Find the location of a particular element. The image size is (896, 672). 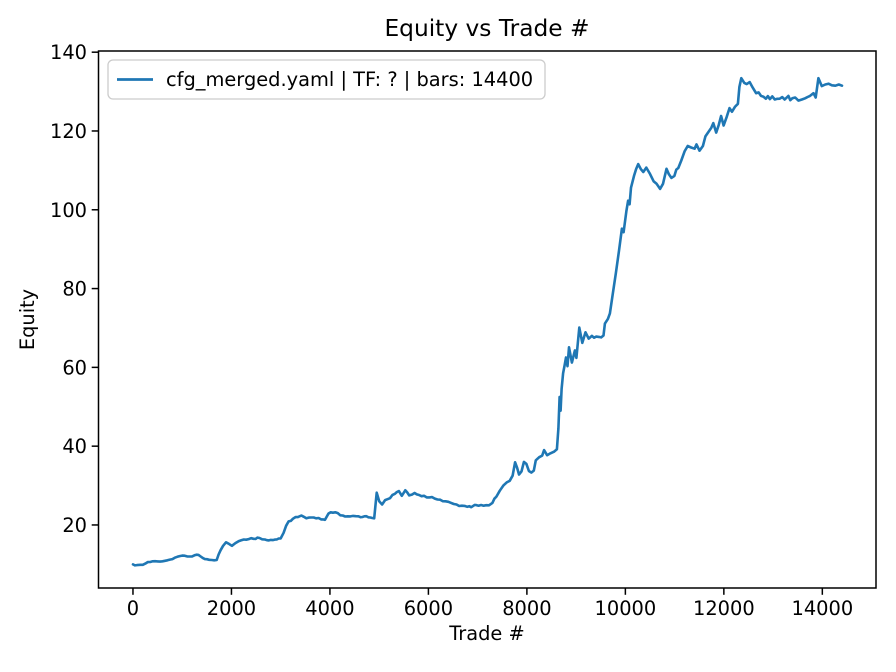

y-tick-label: 40 is located at coordinates (74, 446).